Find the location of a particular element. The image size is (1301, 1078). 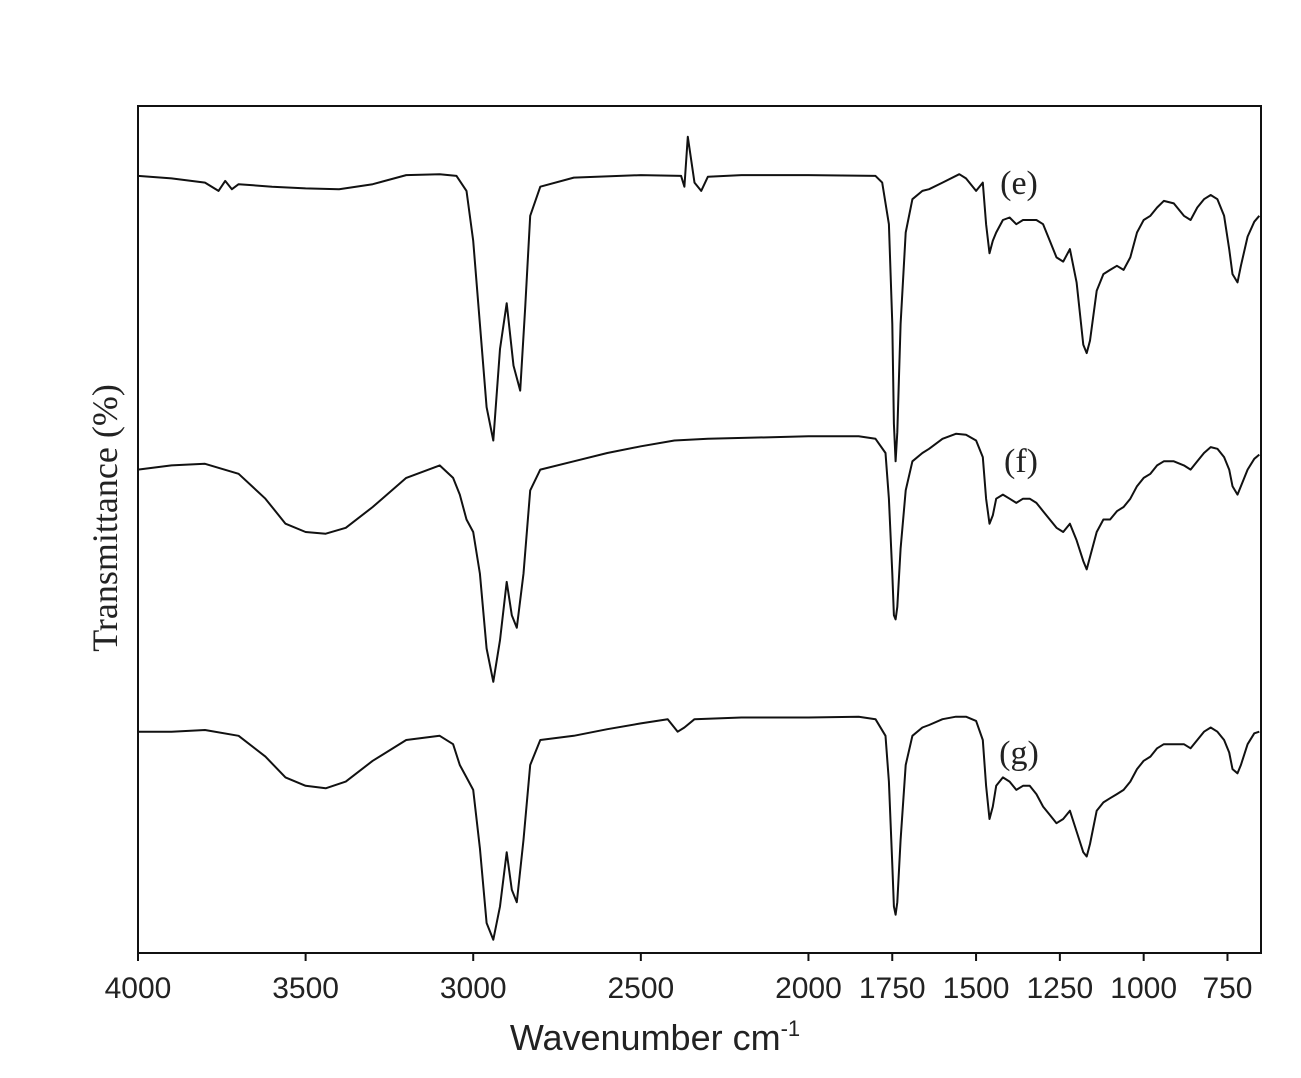

series-label-f: (f) is located at coordinates (1021, 461).